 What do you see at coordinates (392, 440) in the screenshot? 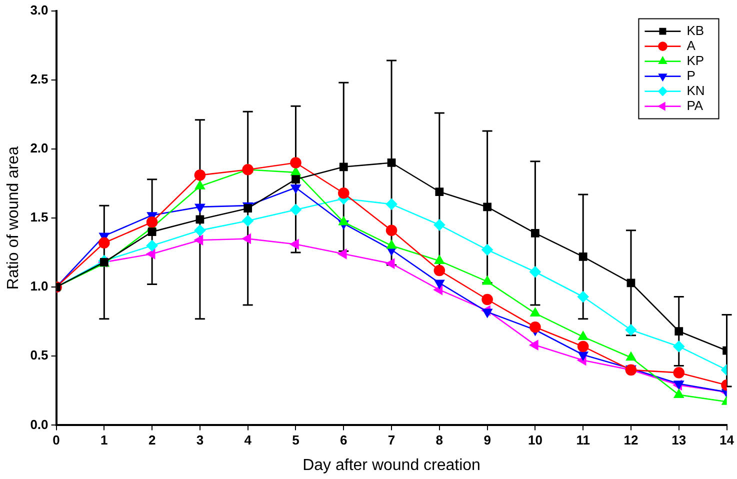
I see `x-tick-label: 7` at bounding box center [392, 440].